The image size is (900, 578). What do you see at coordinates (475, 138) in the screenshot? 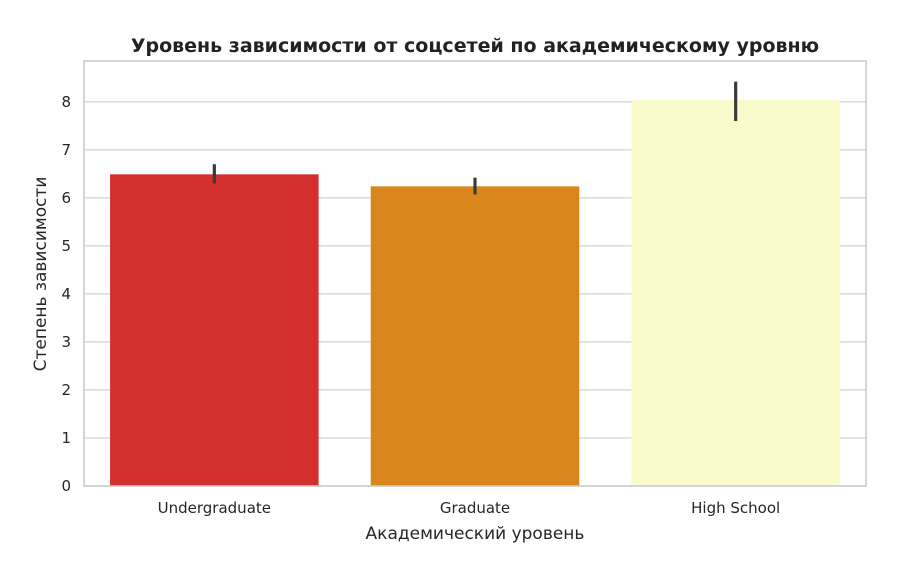
I see `error-bars` at bounding box center [475, 138].